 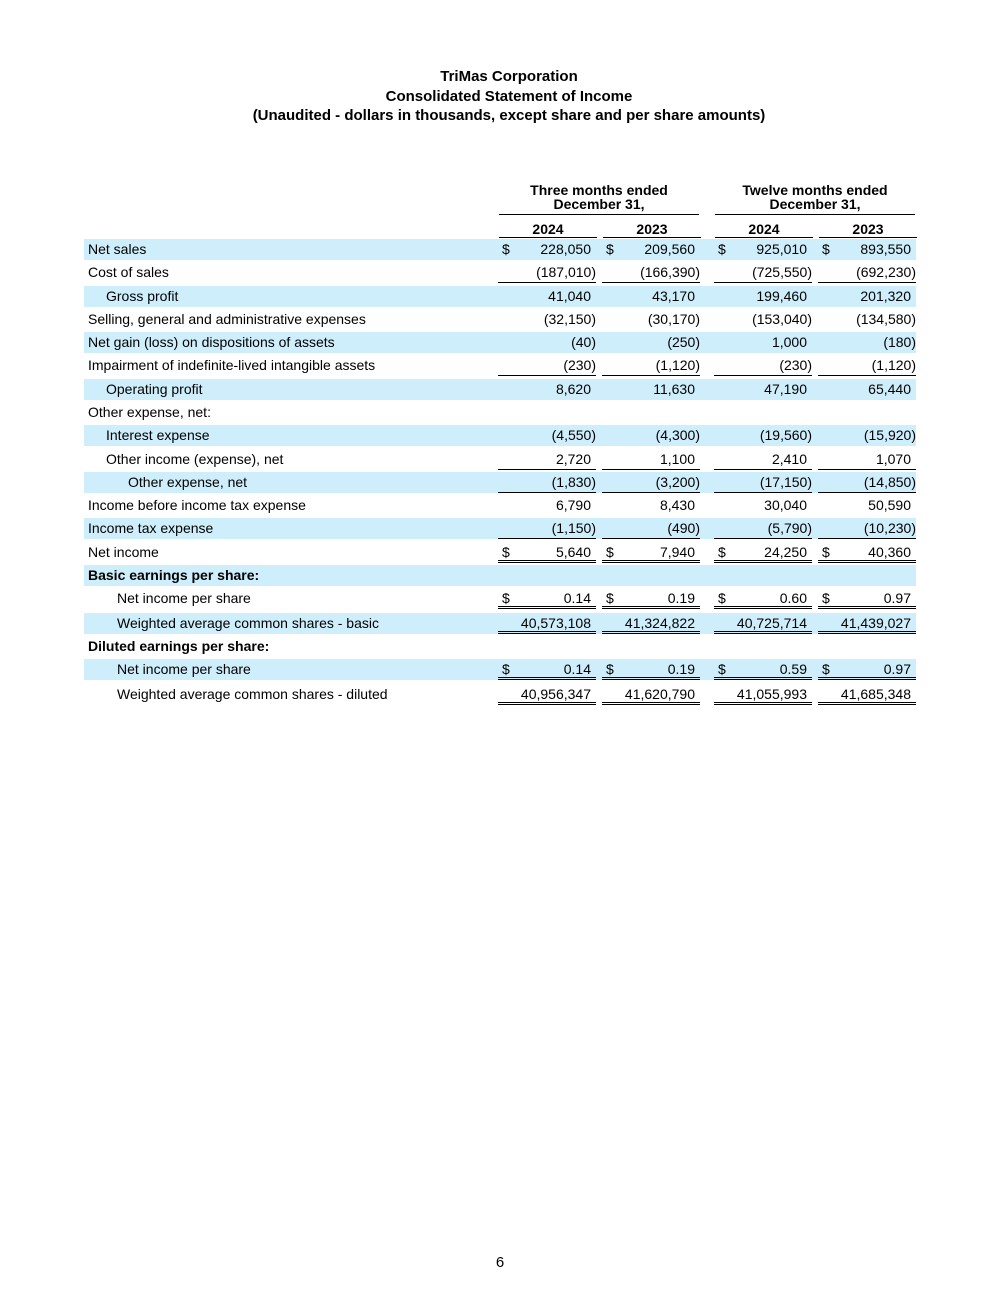 I want to click on value: (4,550), so click(x=573, y=435).